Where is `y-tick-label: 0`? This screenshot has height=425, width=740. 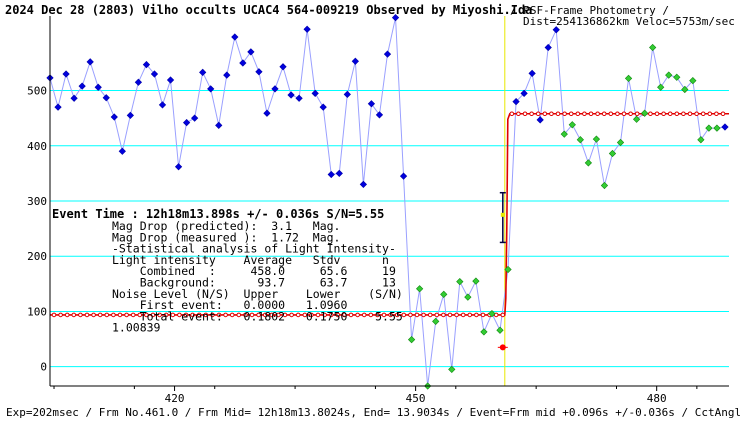 y-tick-label: 0 is located at coordinates (43, 367).